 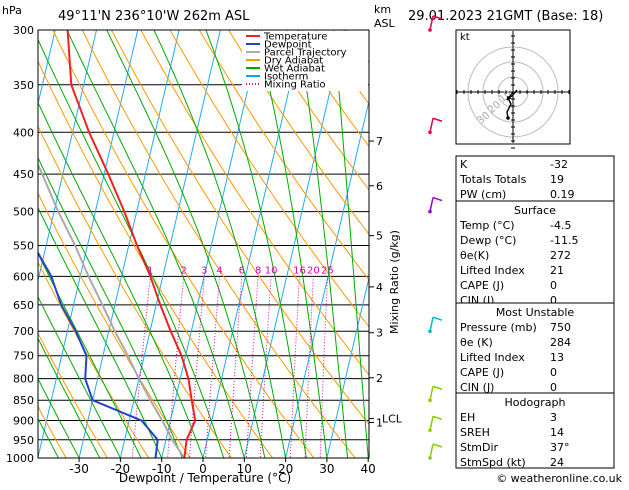 I want to click on pressure-tick-350: 350, so click(x=23, y=85).